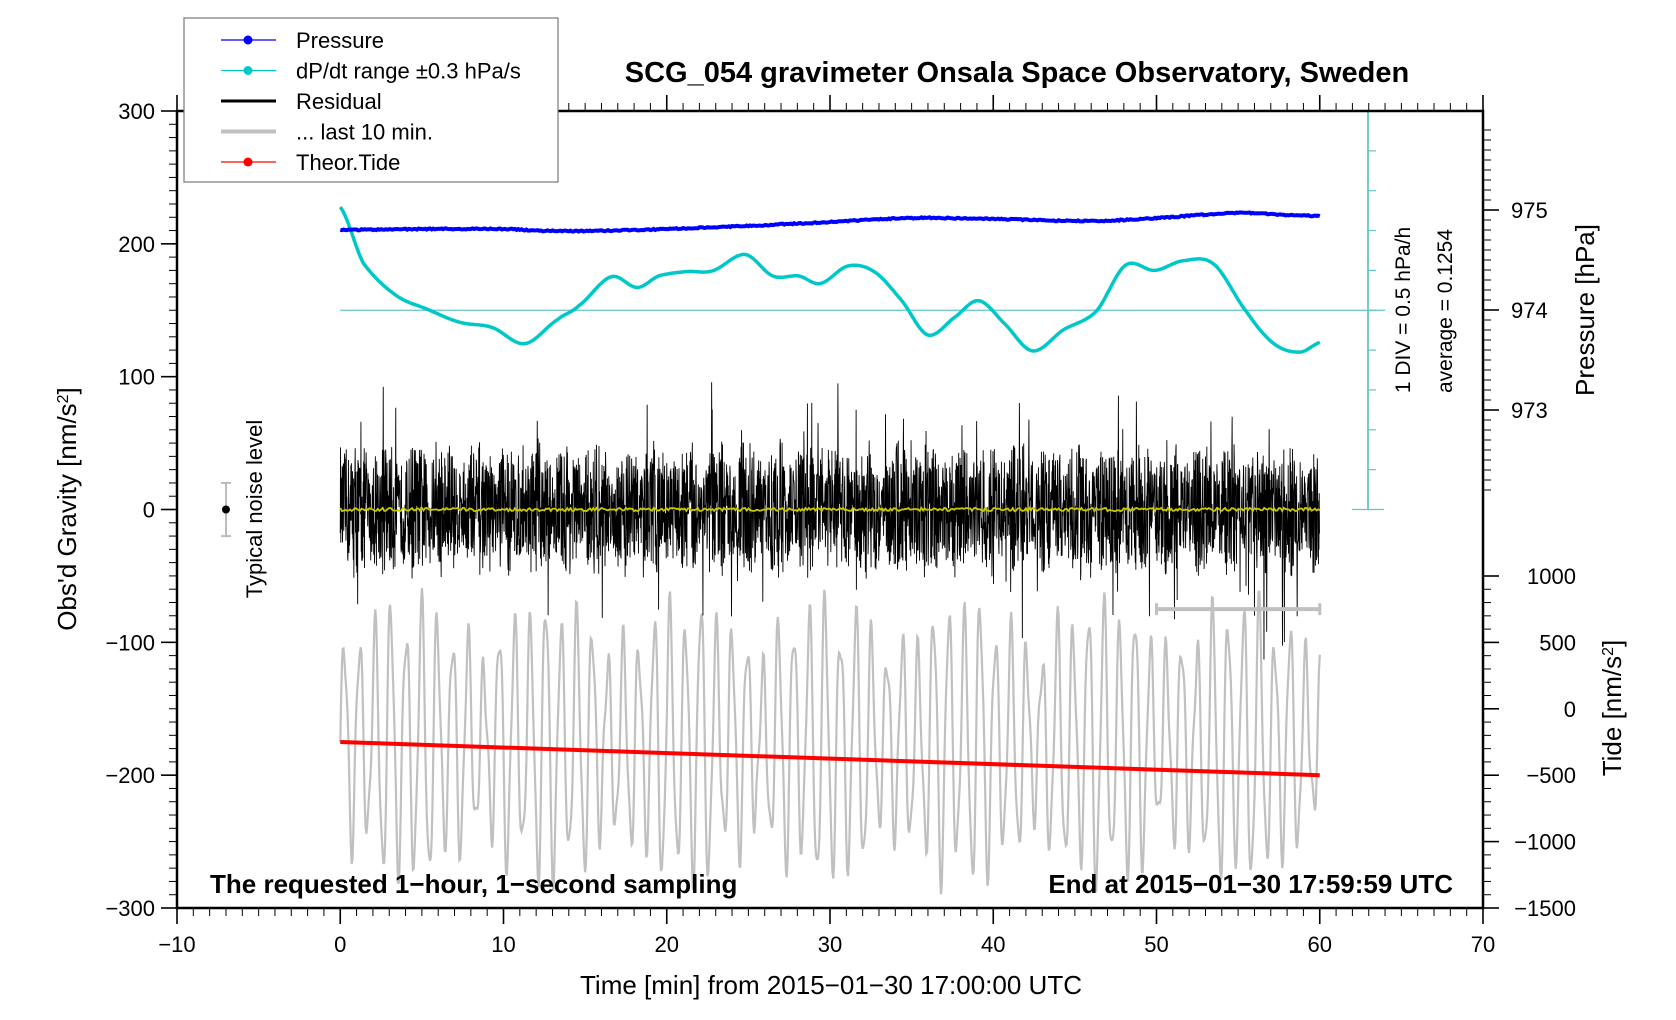 The width and height of the screenshot is (1676, 1020). What do you see at coordinates (136, 111) in the screenshot?
I see `y-tick-label: 300` at bounding box center [136, 111].